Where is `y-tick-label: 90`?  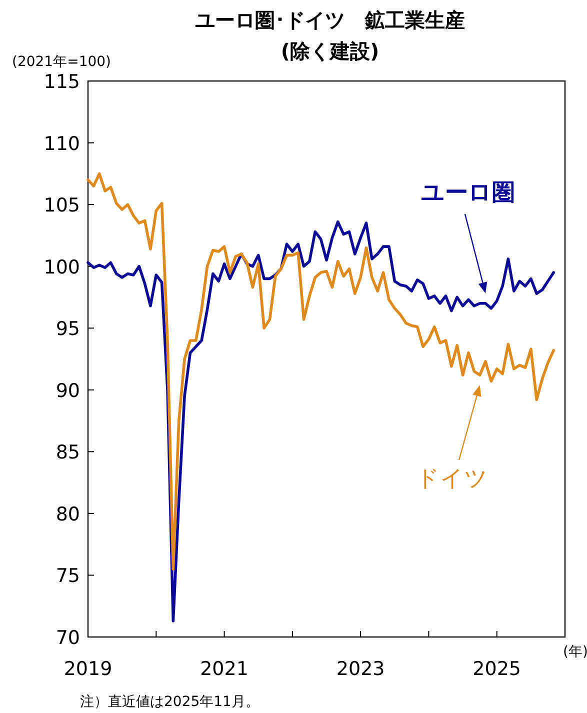
y-tick-label: 90 is located at coordinates (68, 391).